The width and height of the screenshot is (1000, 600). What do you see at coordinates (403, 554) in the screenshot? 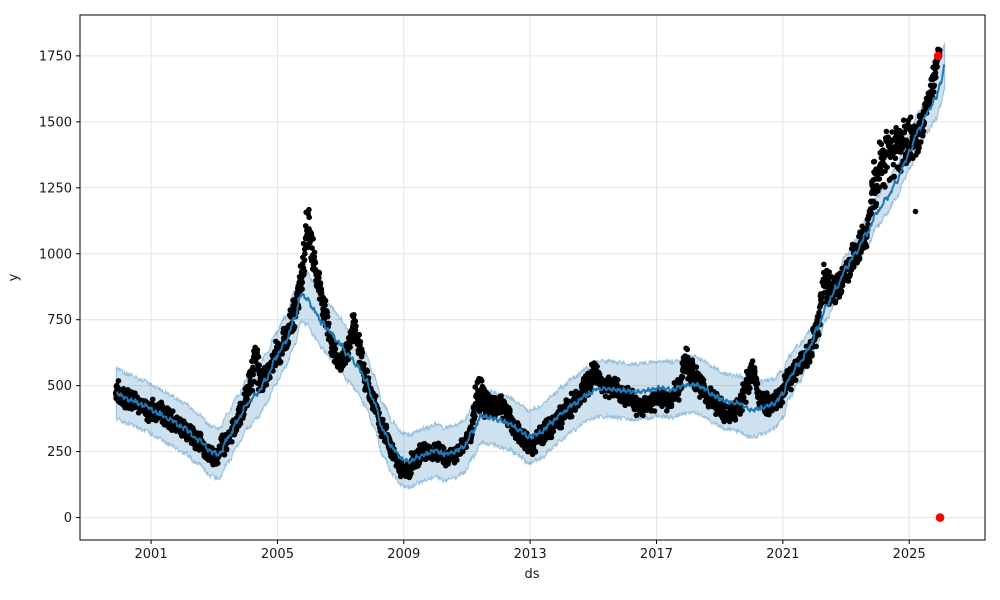
I see `x-tick-label: 2009` at bounding box center [403, 554].